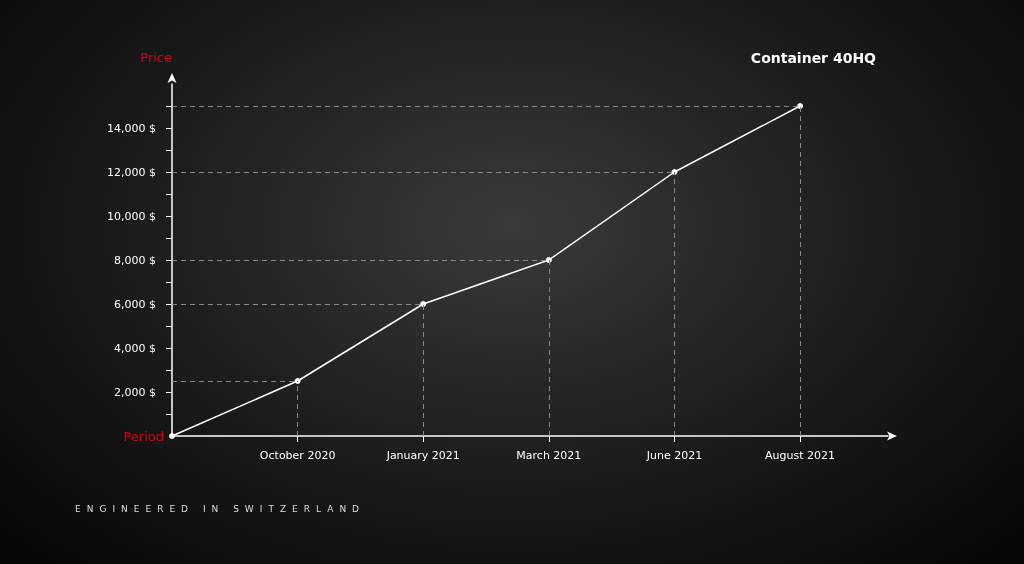  I want to click on x-tick-label: June 2021, so click(674, 455).